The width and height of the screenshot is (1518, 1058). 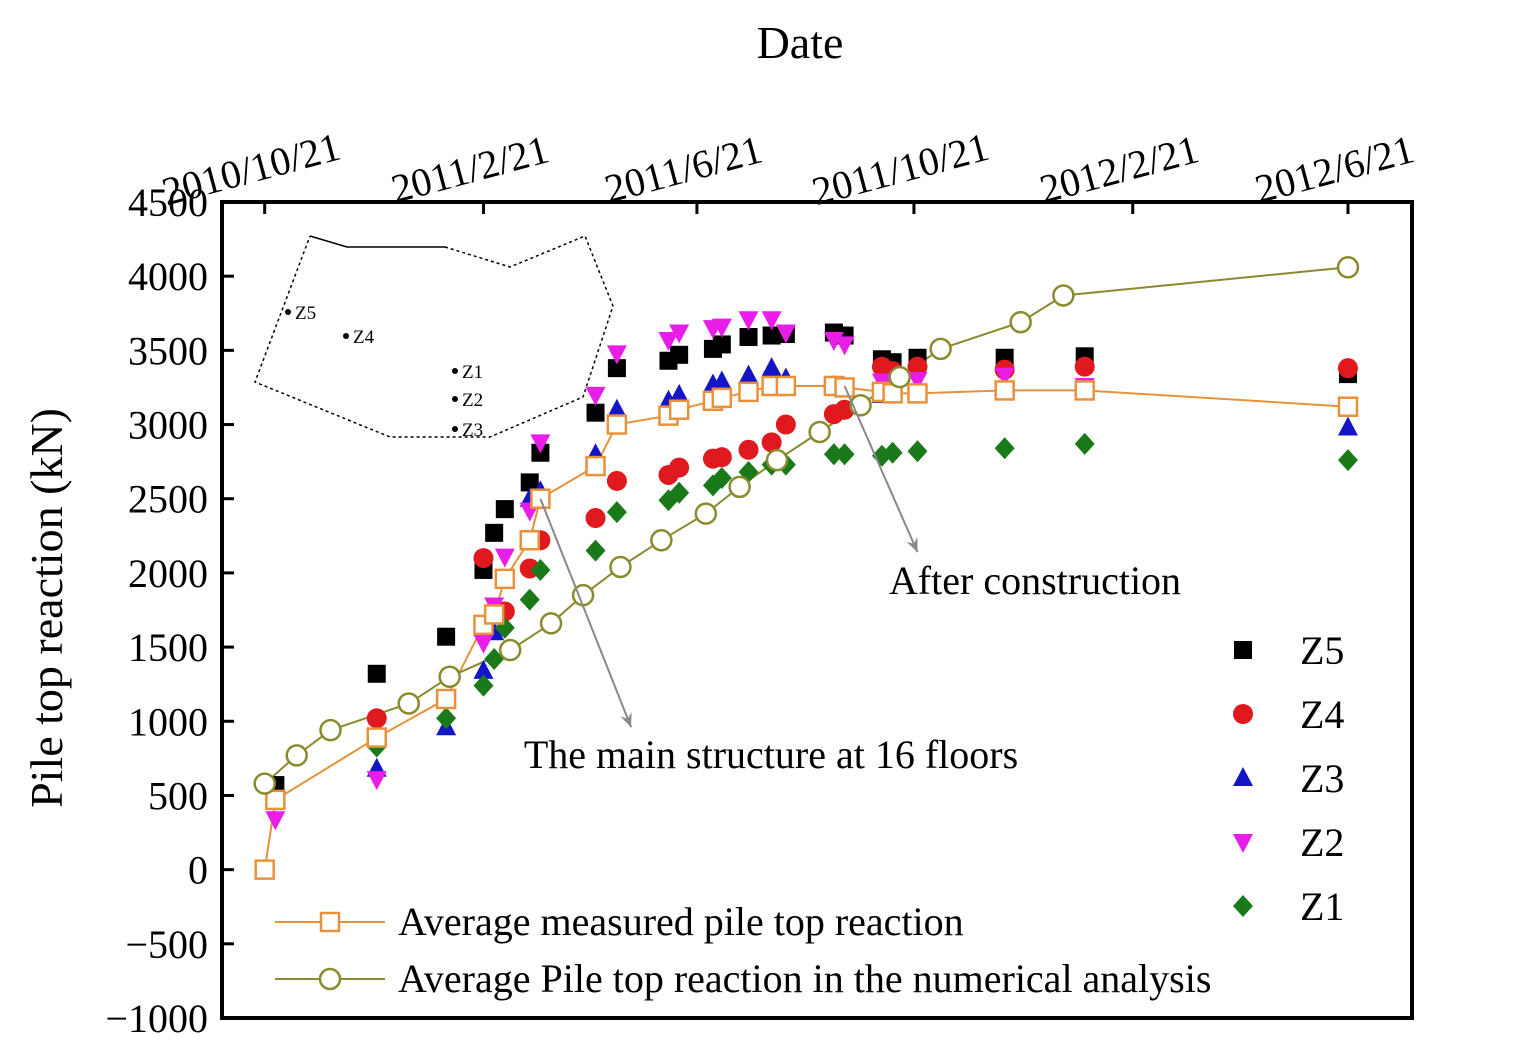 I want to click on x-tick-label: 2011/6/21, so click(x=683, y=168).